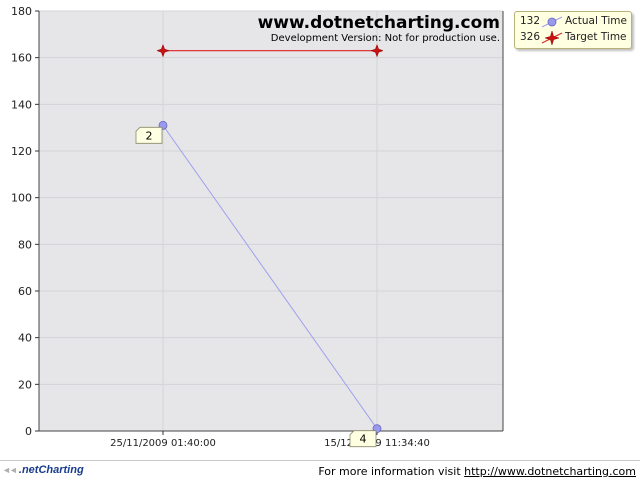 The height and width of the screenshot is (481, 640). What do you see at coordinates (596, 21) in the screenshot?
I see `legend-label: Actual Time` at bounding box center [596, 21].